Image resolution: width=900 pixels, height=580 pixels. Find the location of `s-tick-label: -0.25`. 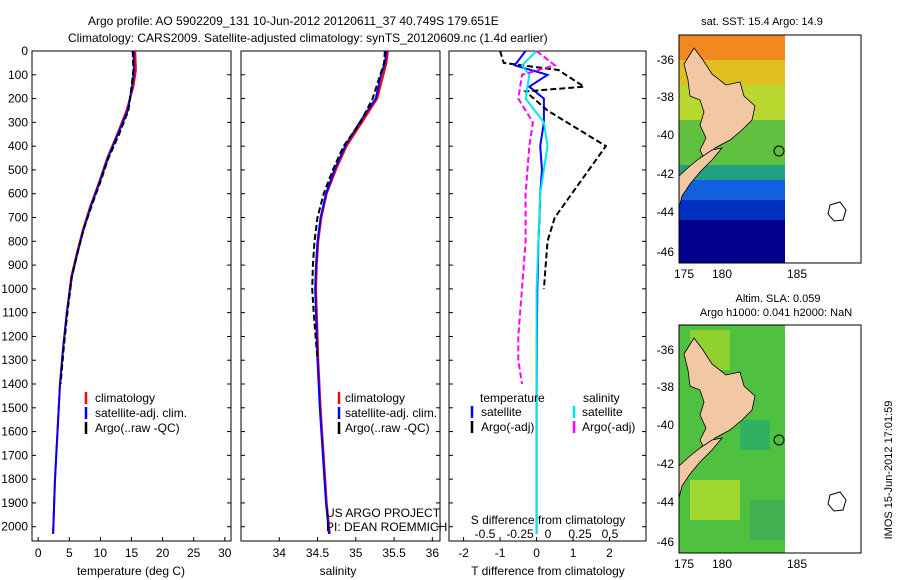

s-tick-label: -0.25 is located at coordinates (520, 534).